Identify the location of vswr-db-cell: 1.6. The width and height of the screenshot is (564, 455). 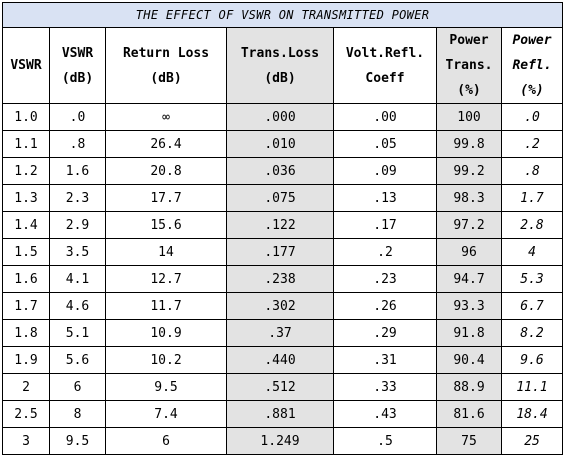
(77, 171).